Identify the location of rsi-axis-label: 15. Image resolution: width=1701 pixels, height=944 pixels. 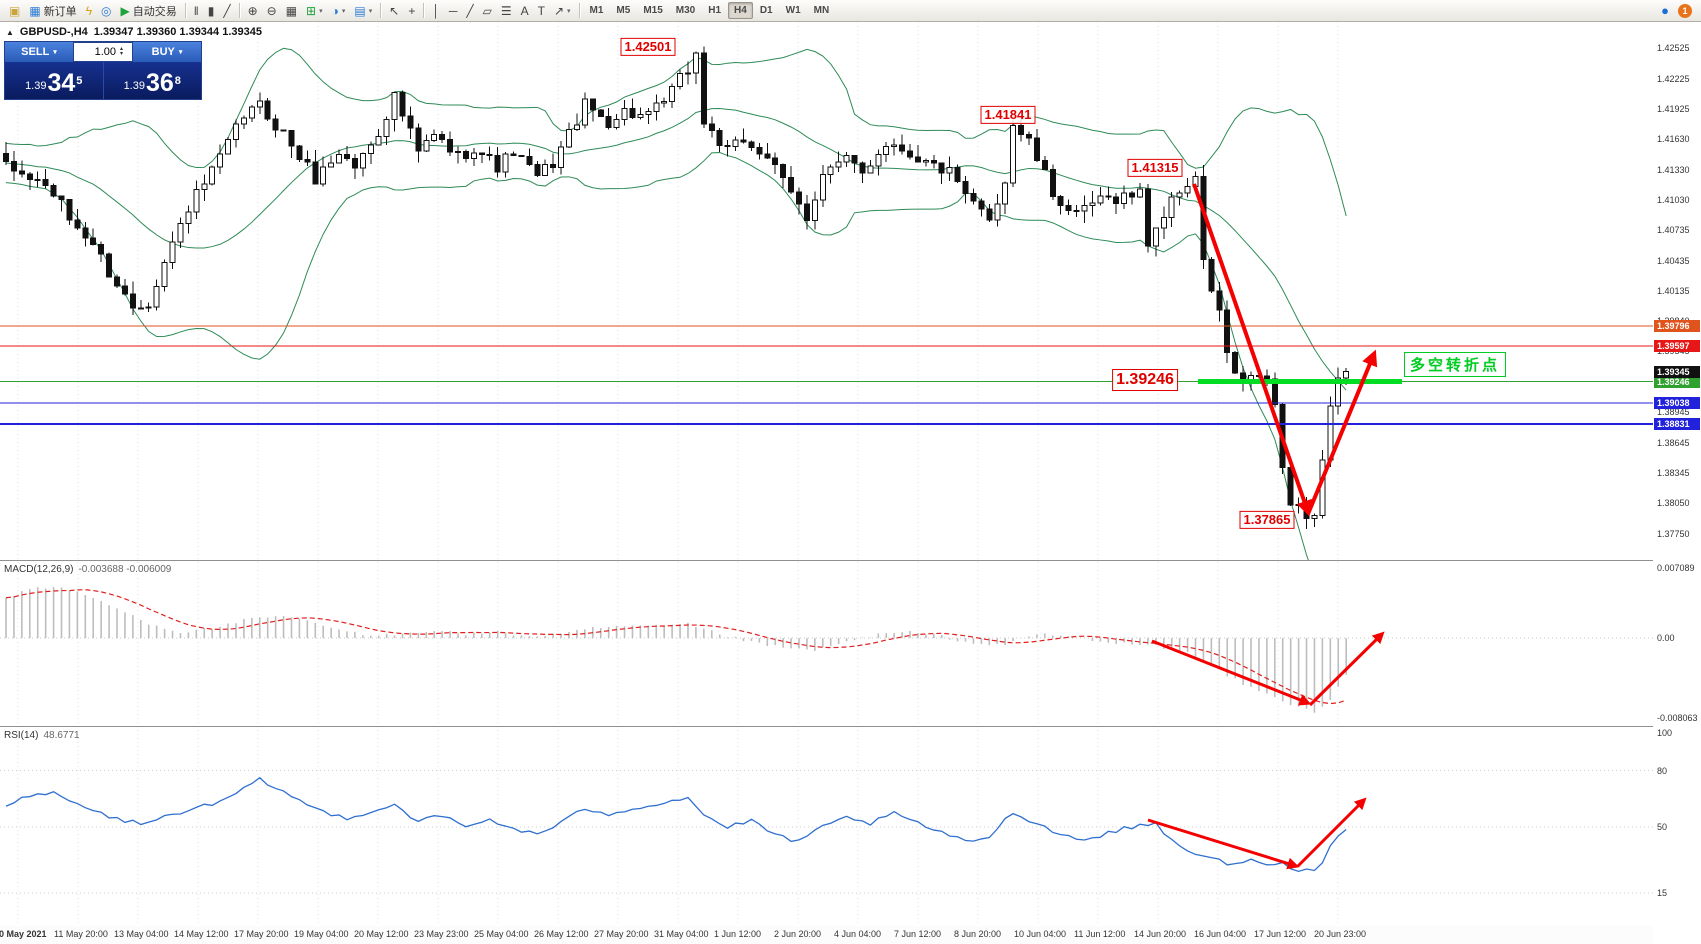
(1662, 892).